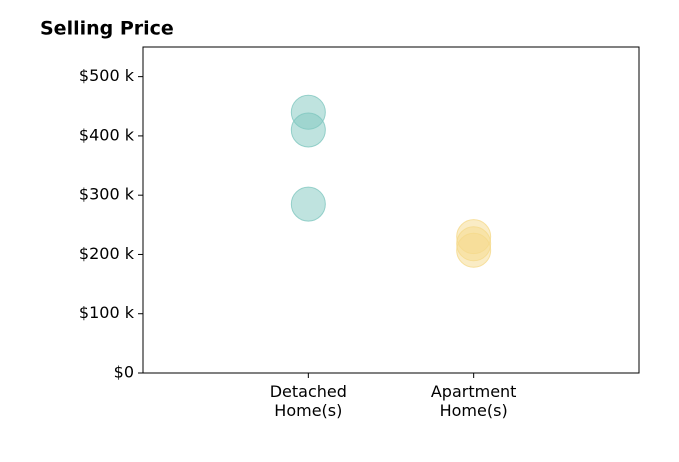 The width and height of the screenshot is (679, 462). Describe the element at coordinates (107, 194) in the screenshot. I see `y-tick-label: $300 k` at that location.